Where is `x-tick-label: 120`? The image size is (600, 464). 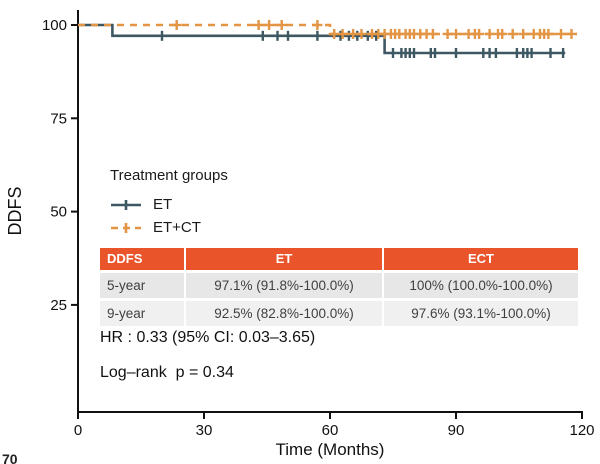
x-tick-label: 120 is located at coordinates (581, 430).